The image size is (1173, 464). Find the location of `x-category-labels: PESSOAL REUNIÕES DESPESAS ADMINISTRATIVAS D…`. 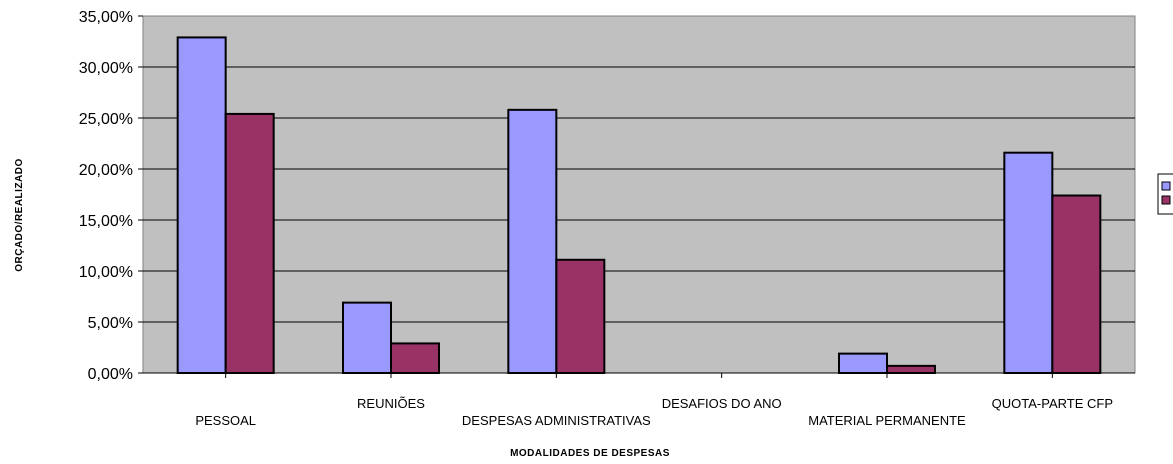

x-category-labels: PESSOAL REUNIÕES DESPESAS ADMINISTRATIVAS D… is located at coordinates (654, 412).